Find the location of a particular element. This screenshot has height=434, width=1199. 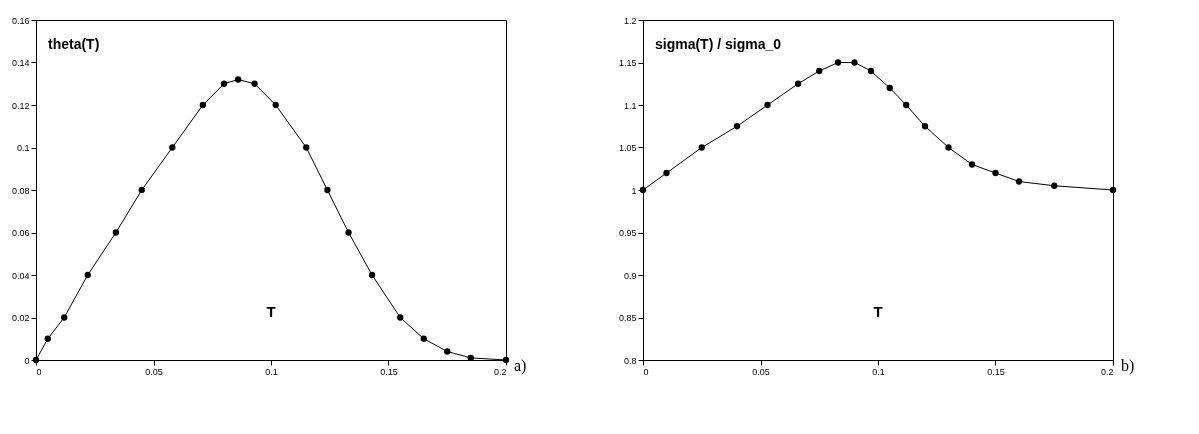

text: sigma(T) / sigma_0 is located at coordinates (718, 44).